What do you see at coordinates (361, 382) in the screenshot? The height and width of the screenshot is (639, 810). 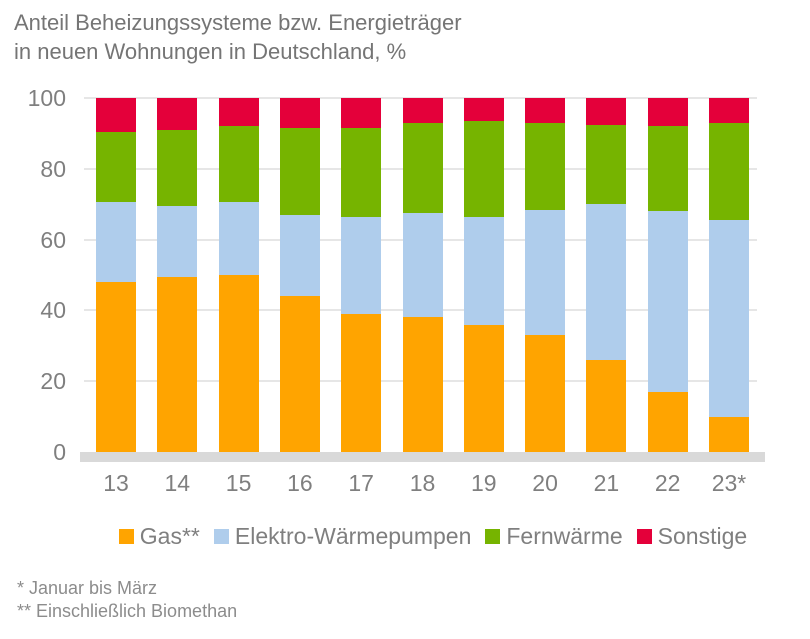 I see `bar-17-segment-gas` at bounding box center [361, 382].